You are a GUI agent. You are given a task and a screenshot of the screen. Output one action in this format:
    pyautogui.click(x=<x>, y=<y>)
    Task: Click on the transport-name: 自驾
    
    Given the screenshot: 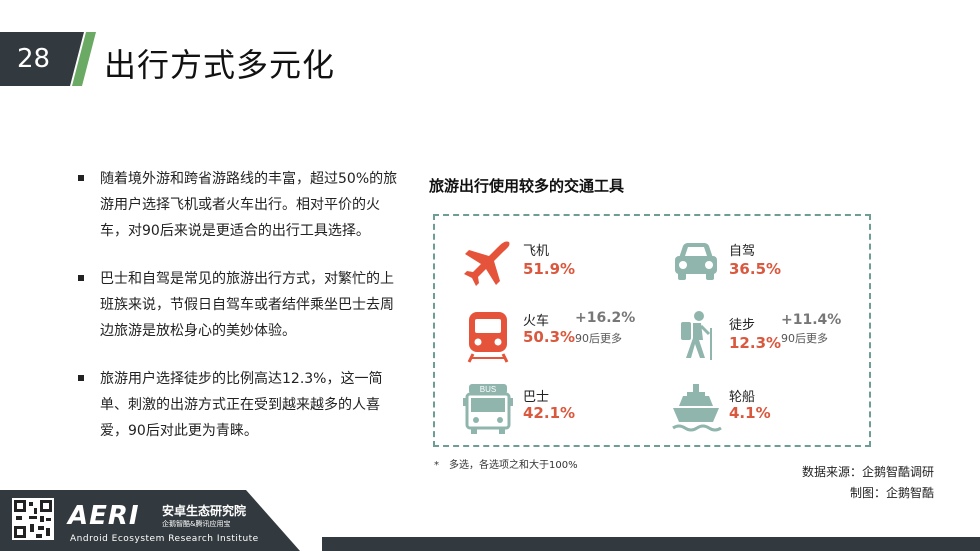 What is the action you would take?
    pyautogui.click(x=742, y=251)
    